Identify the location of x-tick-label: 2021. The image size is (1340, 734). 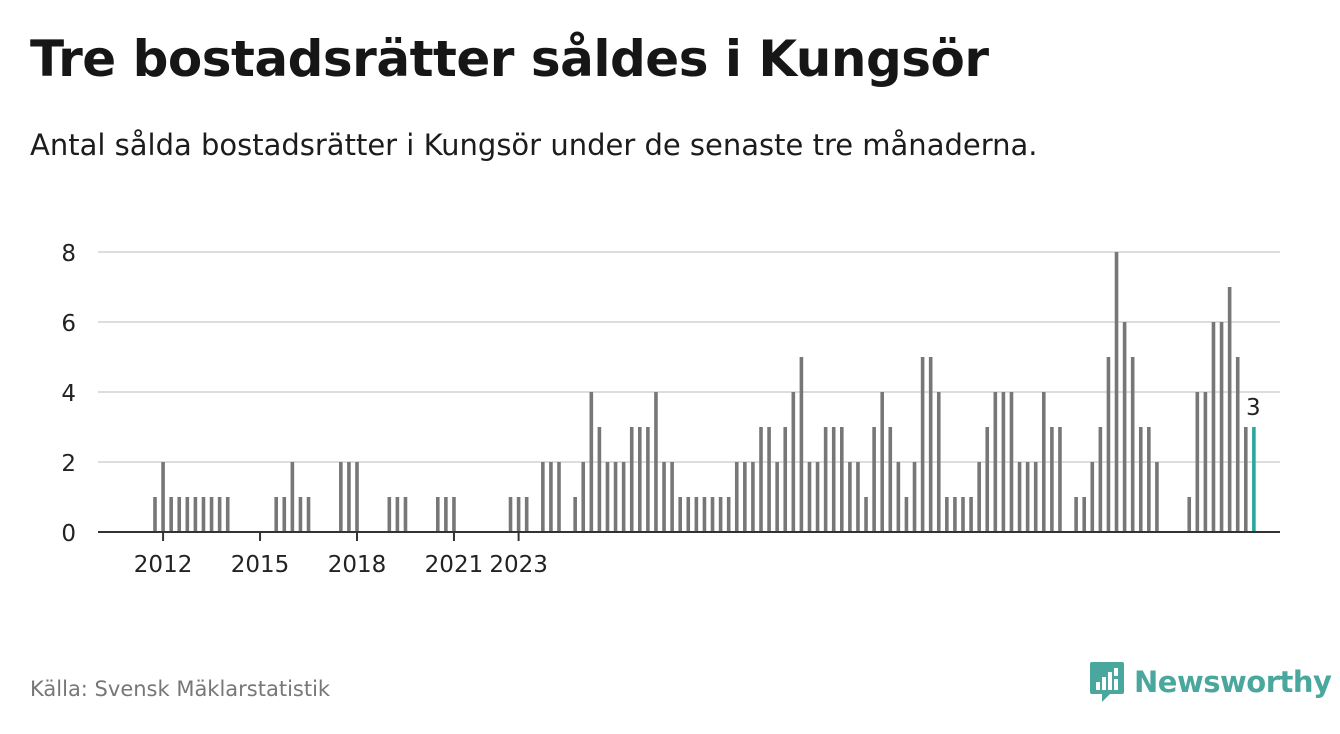
(454, 565).